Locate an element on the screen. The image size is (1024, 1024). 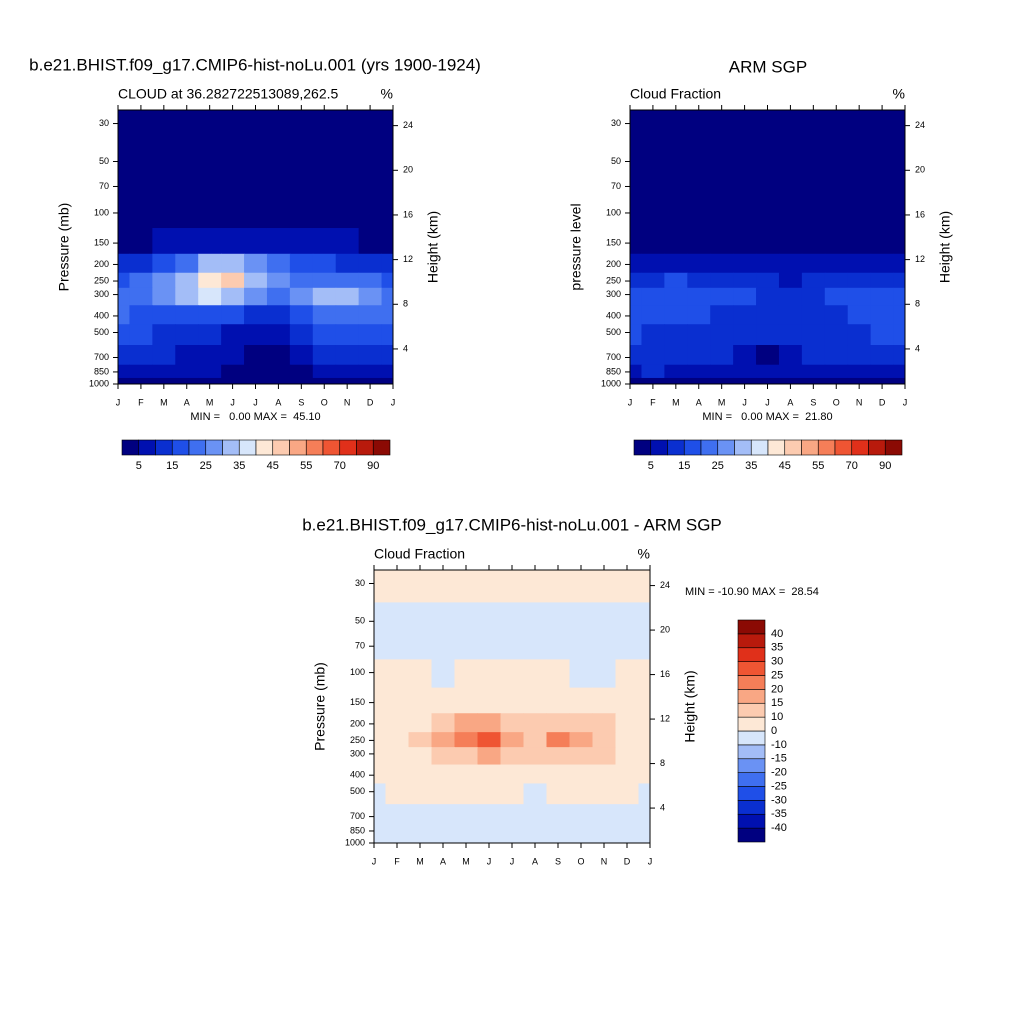
x-tick-label: D is located at coordinates (882, 402).